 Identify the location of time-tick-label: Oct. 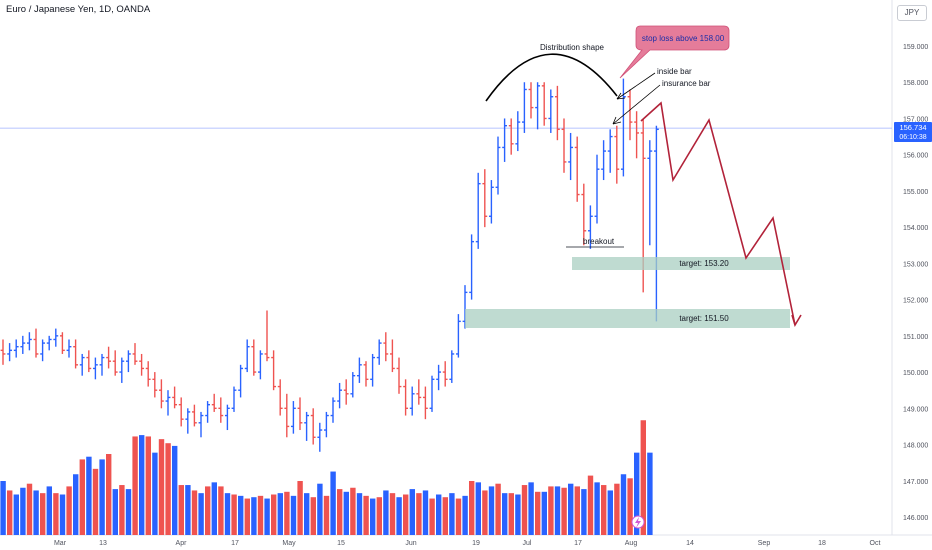
(875, 543).